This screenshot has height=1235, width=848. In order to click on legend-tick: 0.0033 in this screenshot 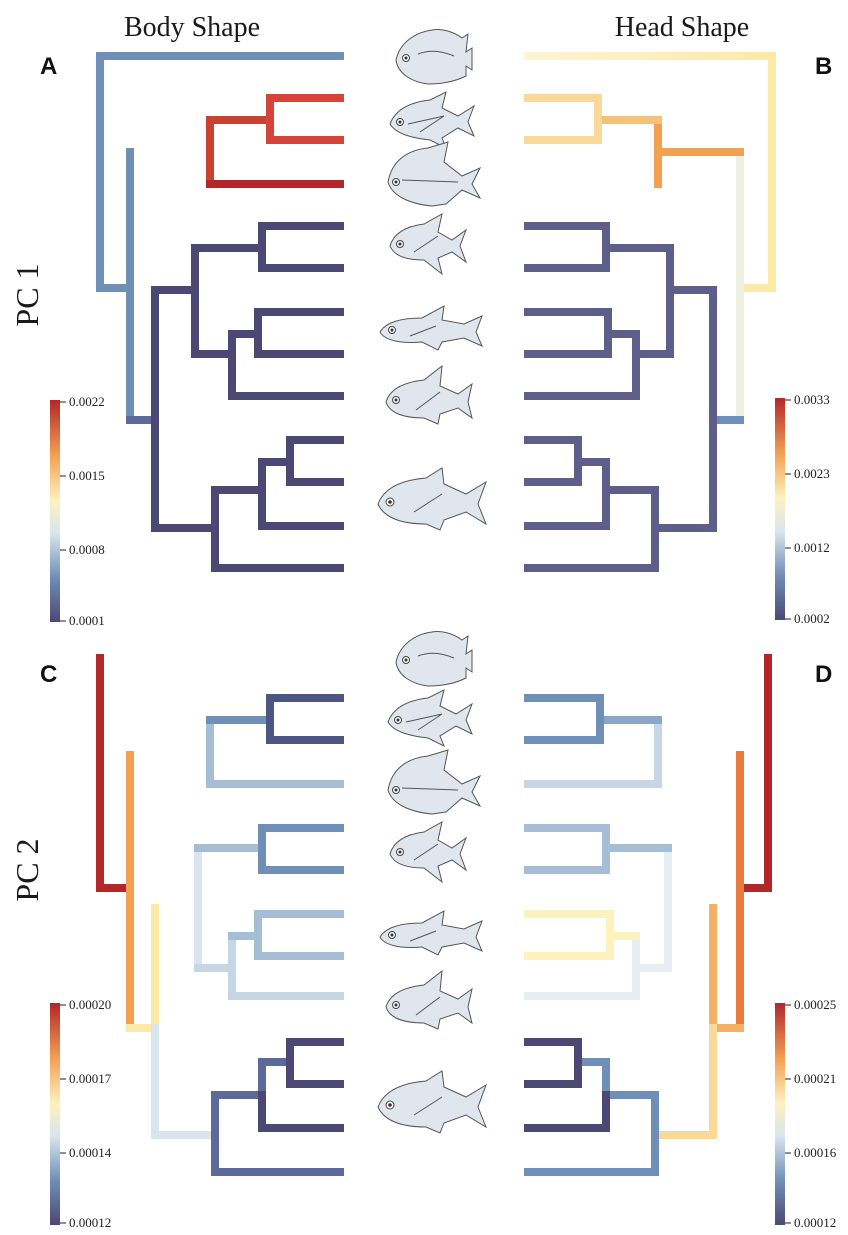, I will do `click(812, 399)`.